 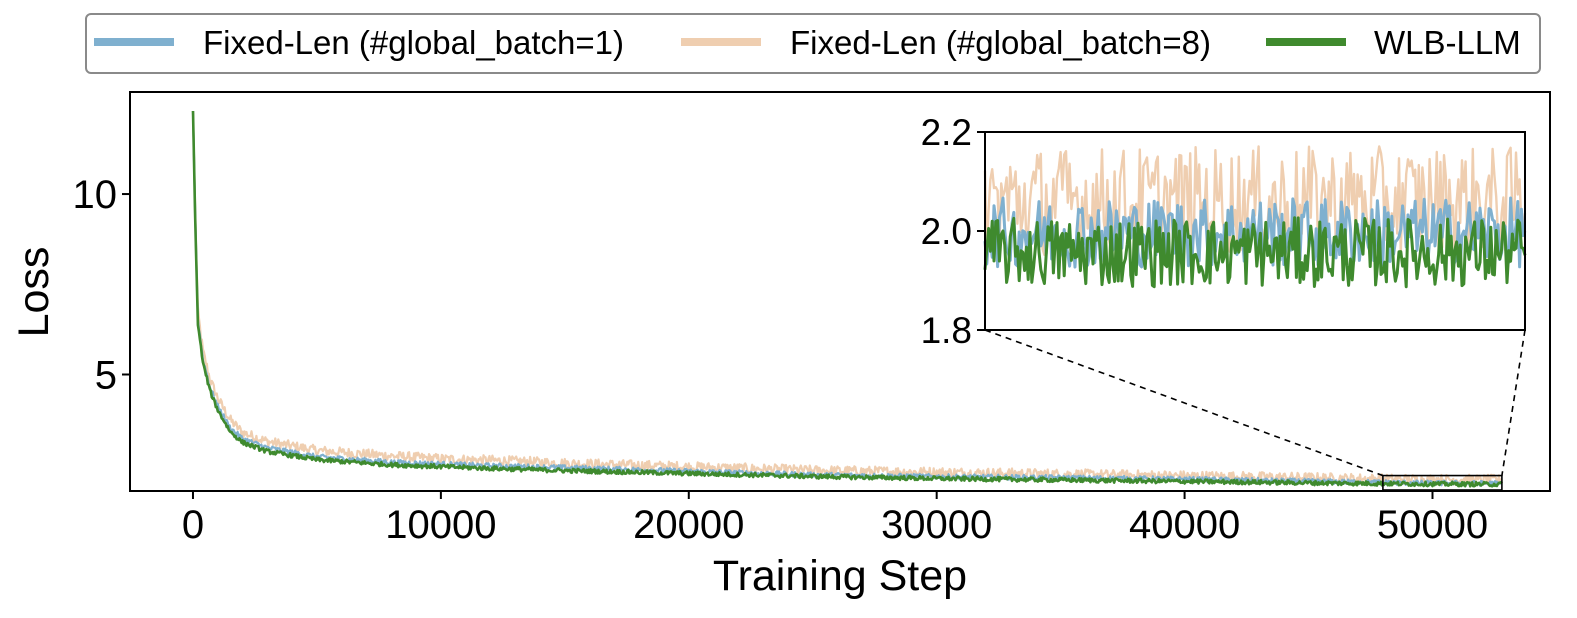 What do you see at coordinates (835, 519) in the screenshot?
I see `x-axis-ticks: 0 10000 20000 30000 40000 50000` at bounding box center [835, 519].